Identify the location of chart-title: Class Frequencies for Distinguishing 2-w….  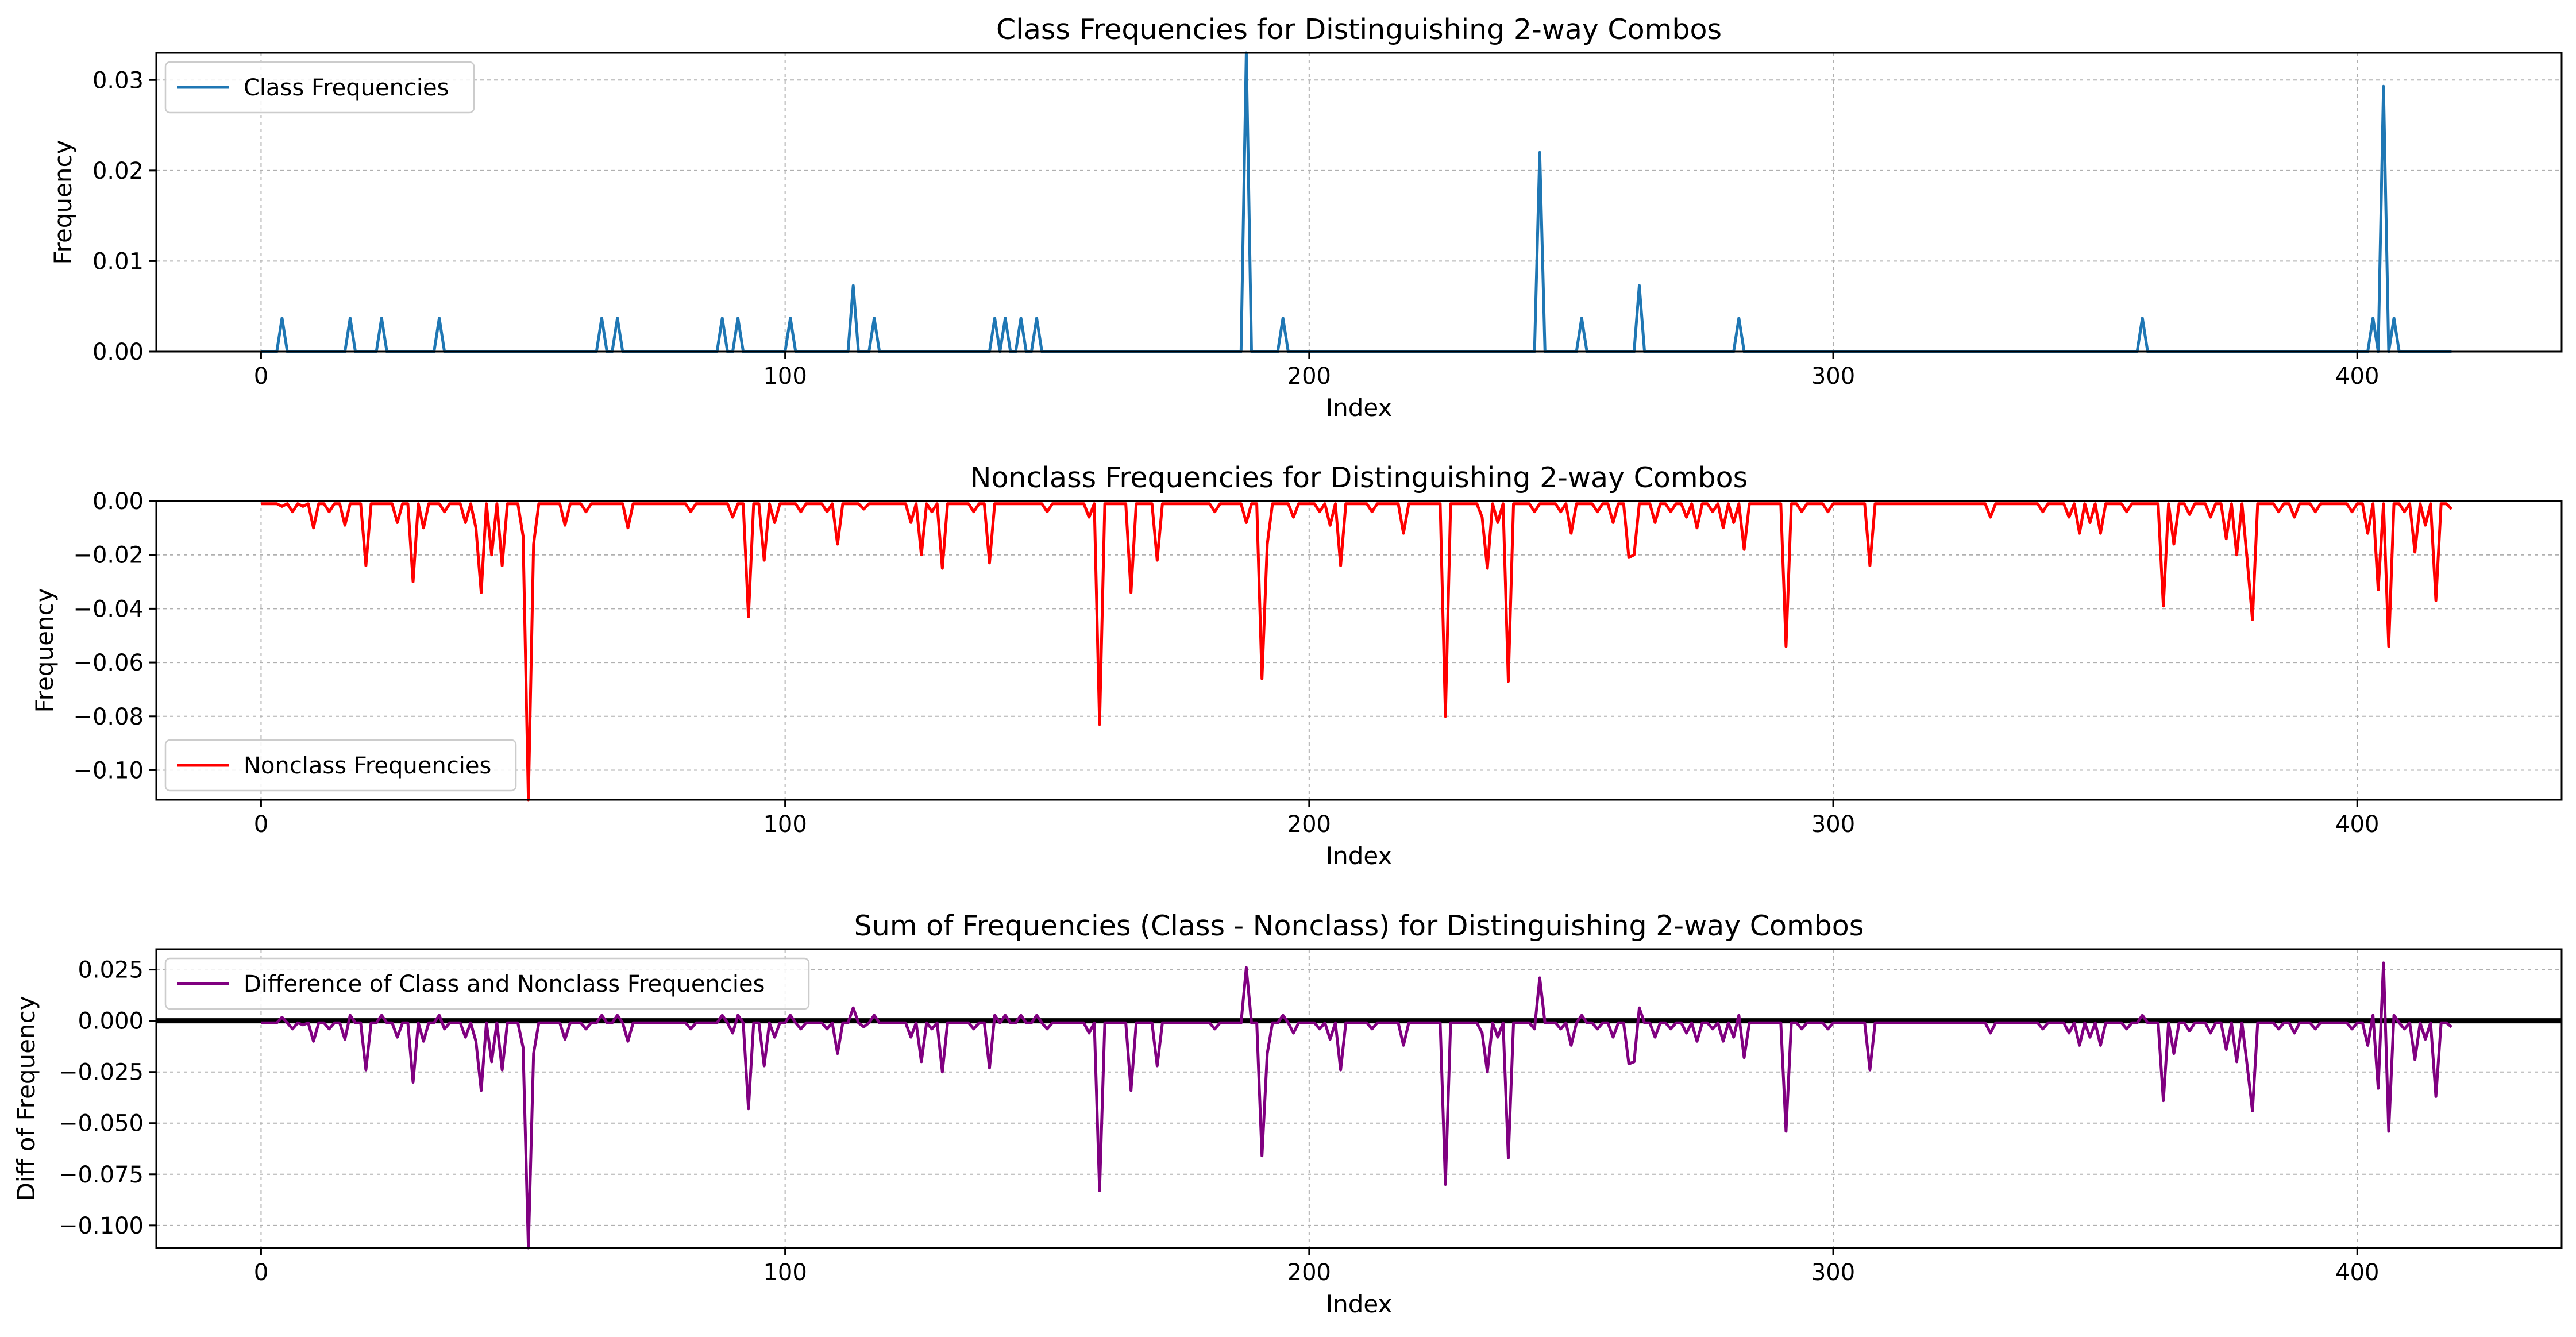
(1359, 29).